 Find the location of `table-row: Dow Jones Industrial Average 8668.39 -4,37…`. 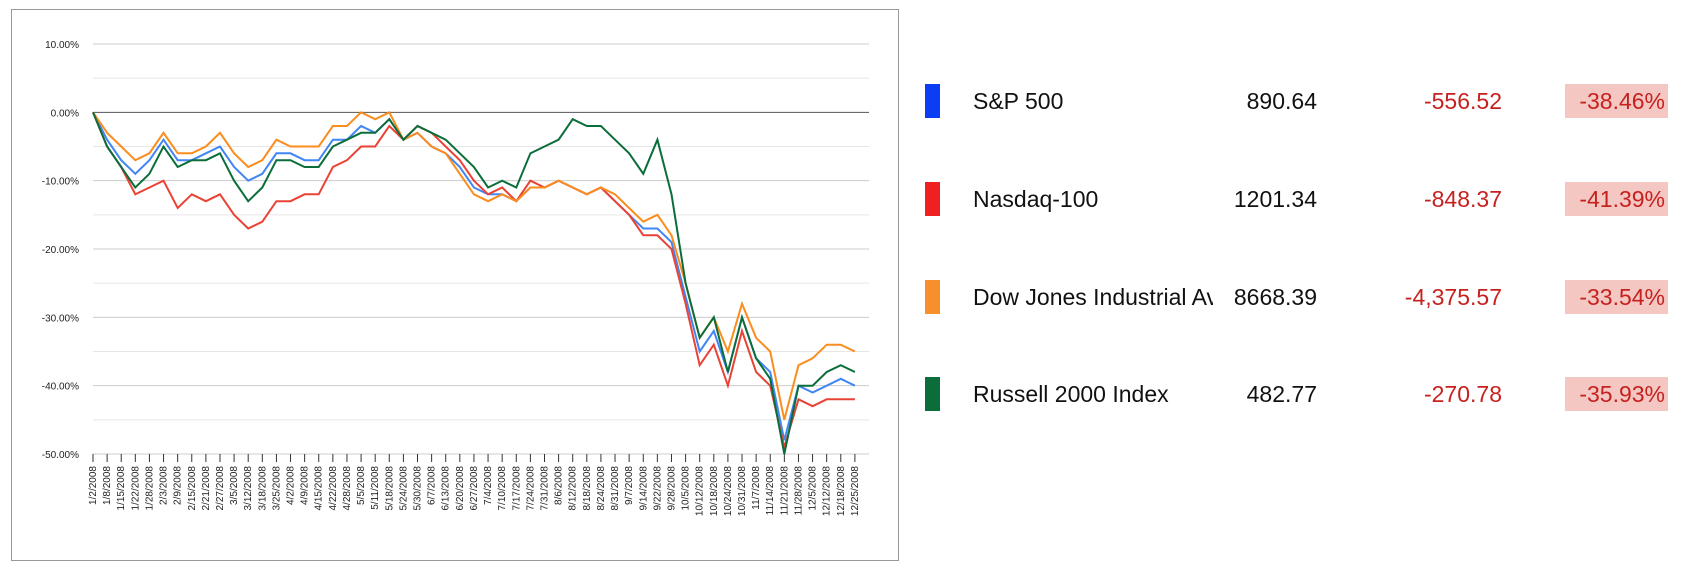

table-row: Dow Jones Industrial Average 8668.39 -4,37… is located at coordinates (1297, 297).